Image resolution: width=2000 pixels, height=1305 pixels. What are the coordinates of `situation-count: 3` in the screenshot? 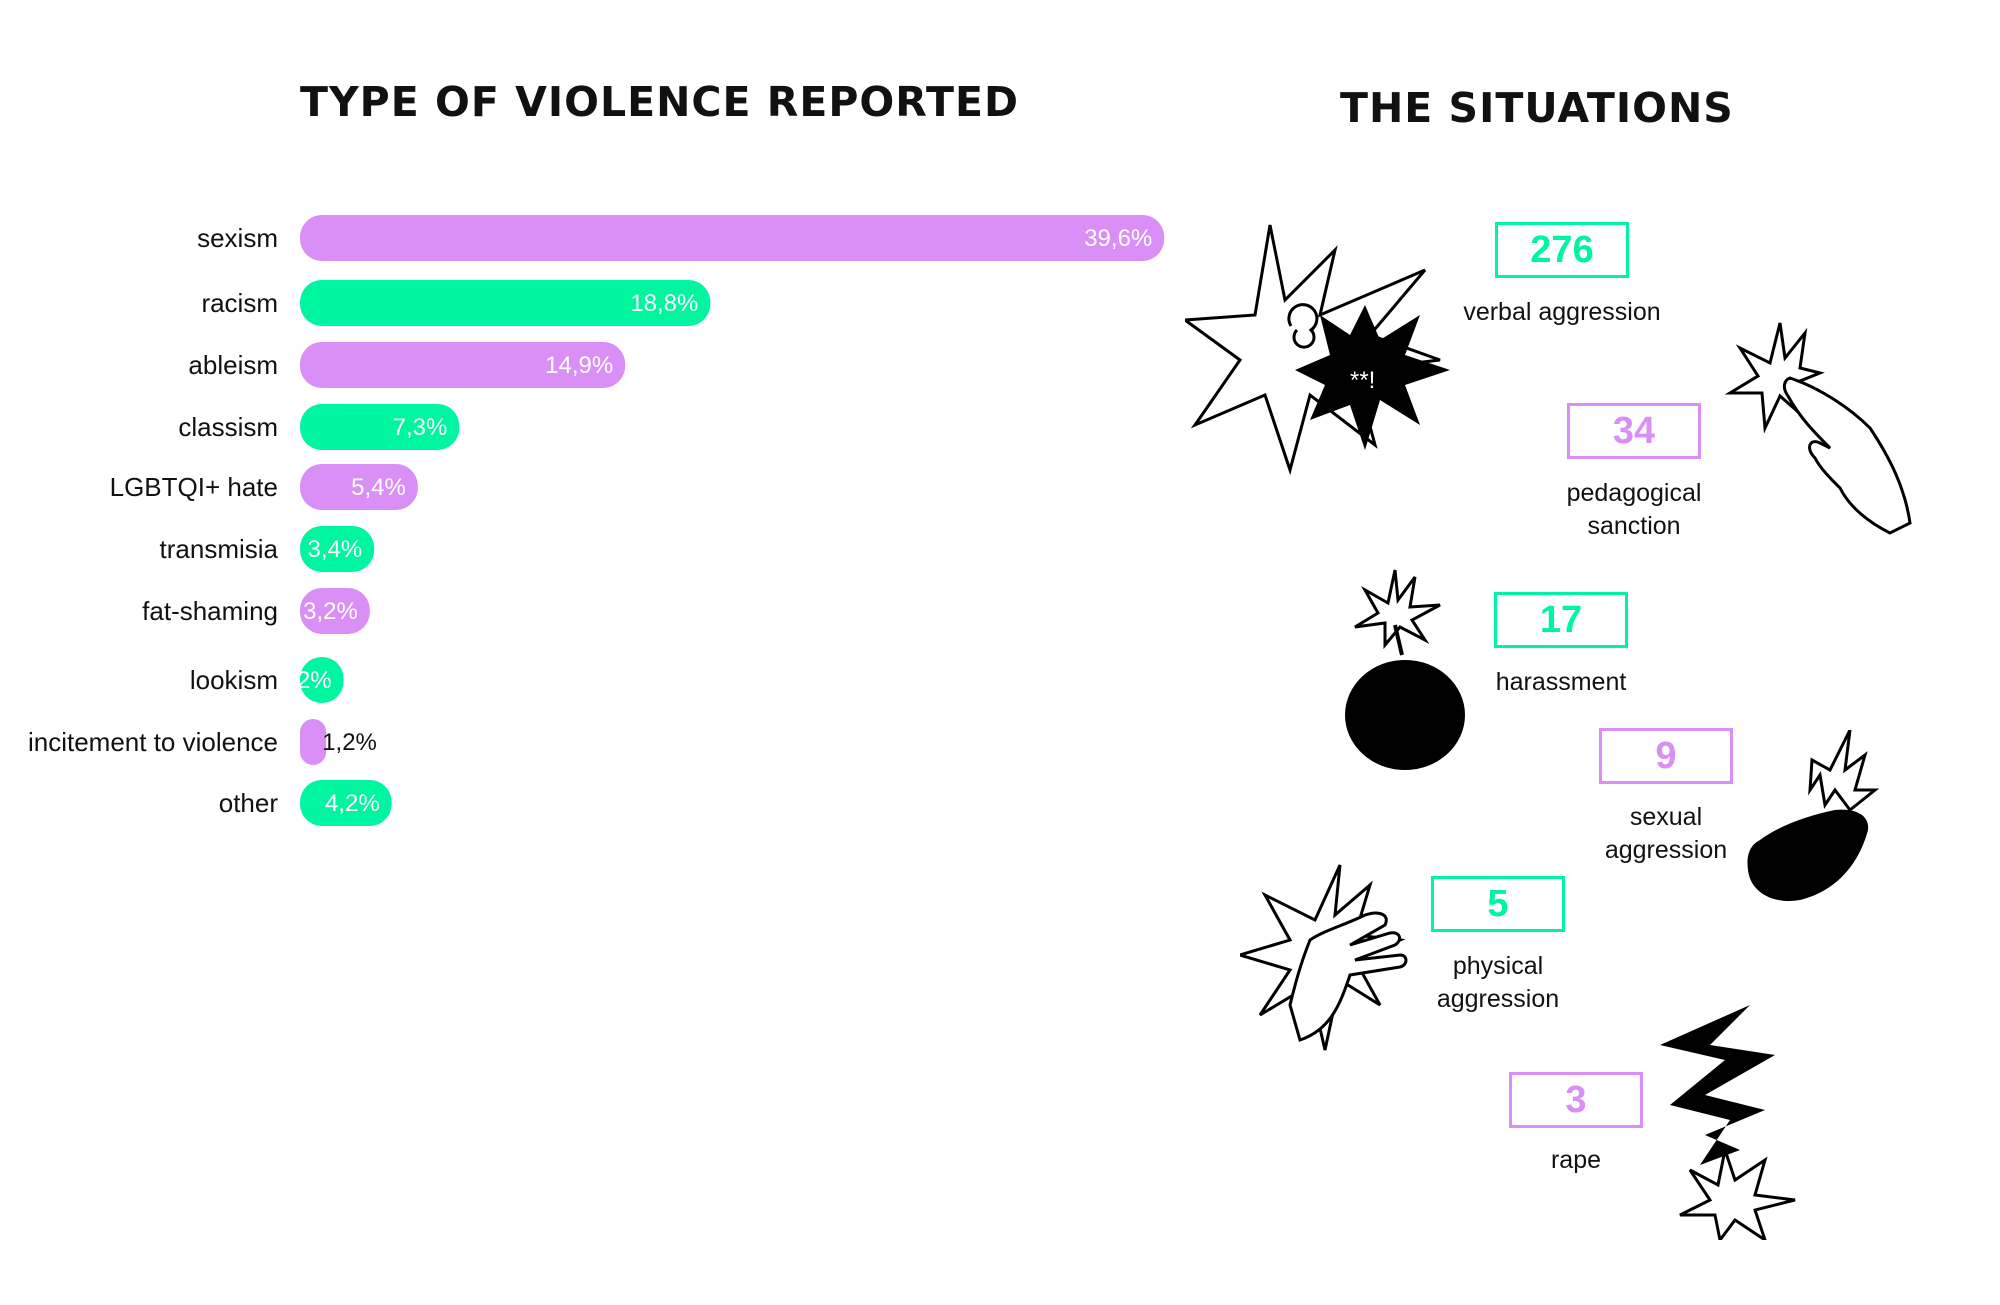 It's located at (1576, 1100).